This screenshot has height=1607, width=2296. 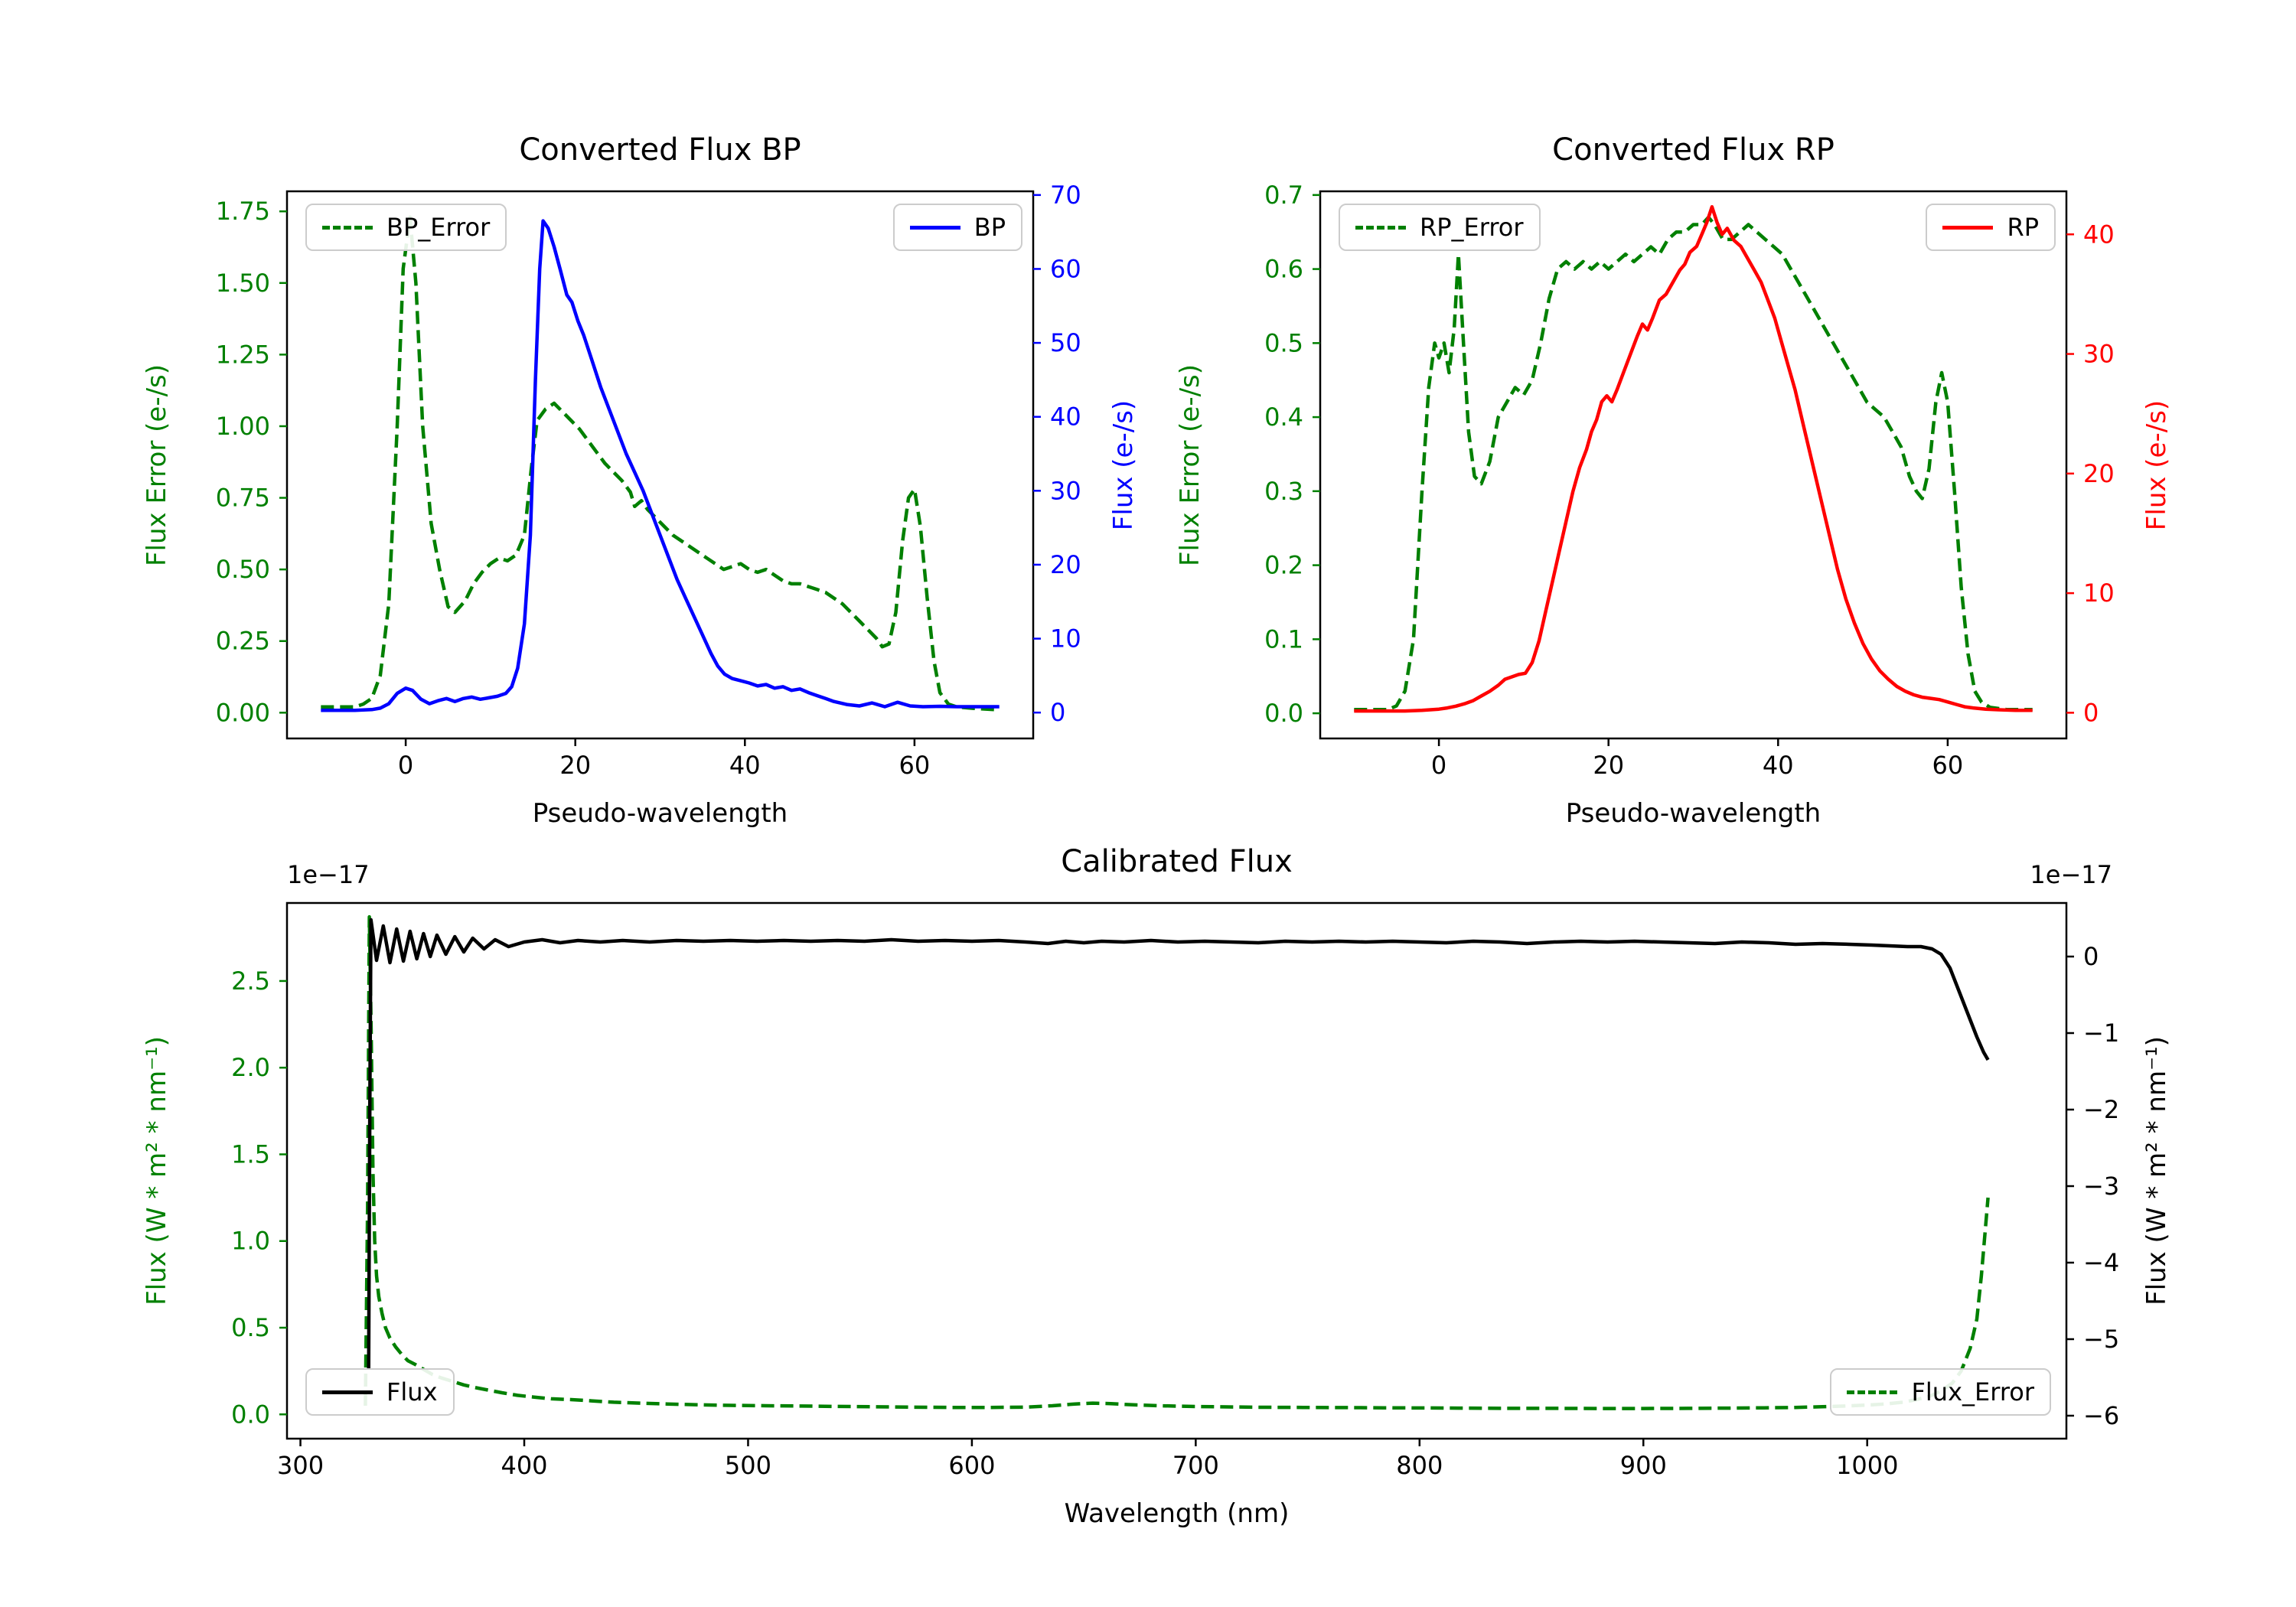 What do you see at coordinates (2101, 1033) in the screenshot?
I see `y-right-tick-label: −1` at bounding box center [2101, 1033].